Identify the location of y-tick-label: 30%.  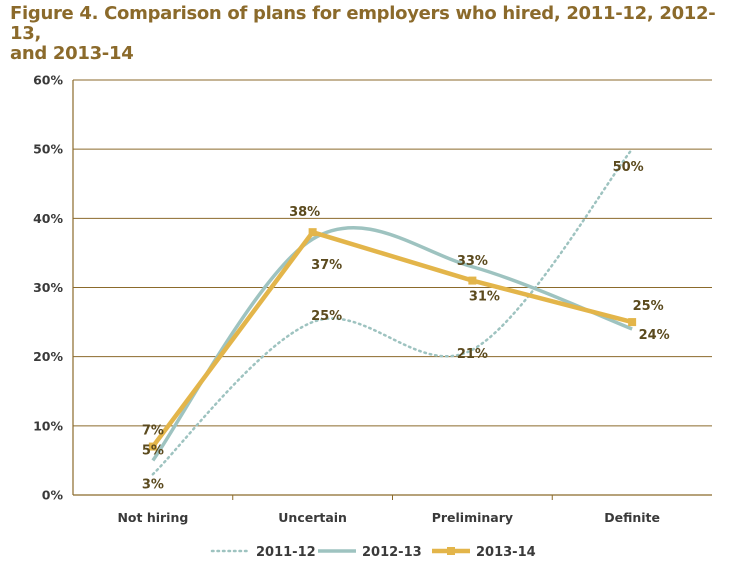
(48, 287).